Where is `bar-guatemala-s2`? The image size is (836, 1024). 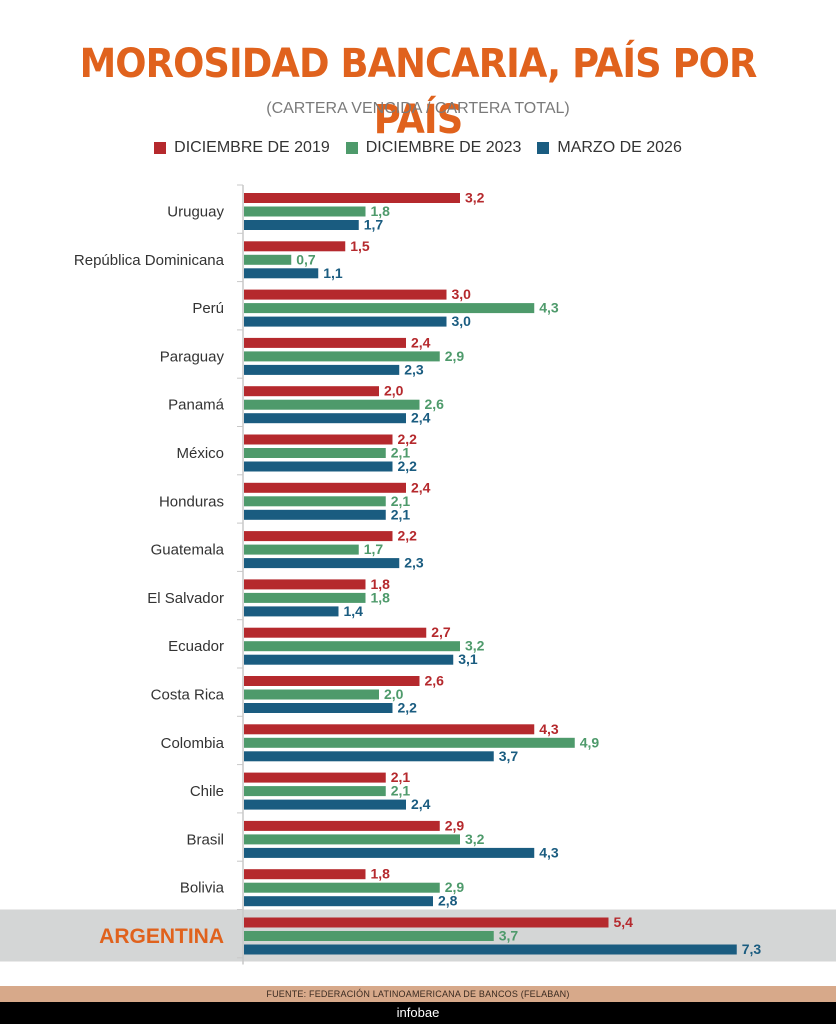
bar-guatemala-s2 is located at coordinates (322, 563).